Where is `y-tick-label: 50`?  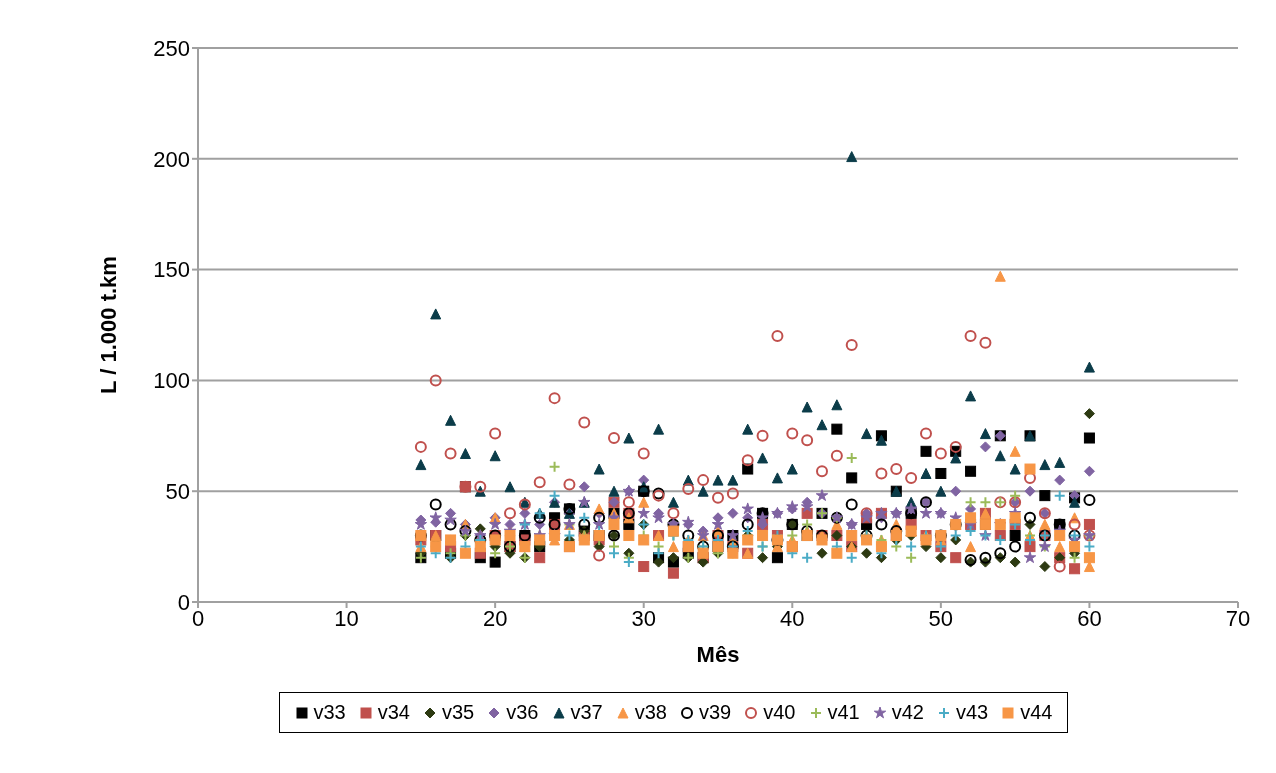 y-tick-label: 50 is located at coordinates (177, 492).